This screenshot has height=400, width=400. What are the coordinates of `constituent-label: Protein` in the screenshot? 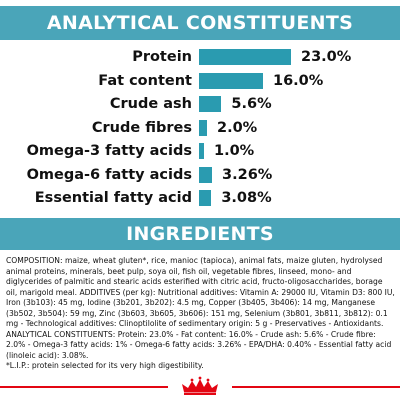 It's located at (162, 57).